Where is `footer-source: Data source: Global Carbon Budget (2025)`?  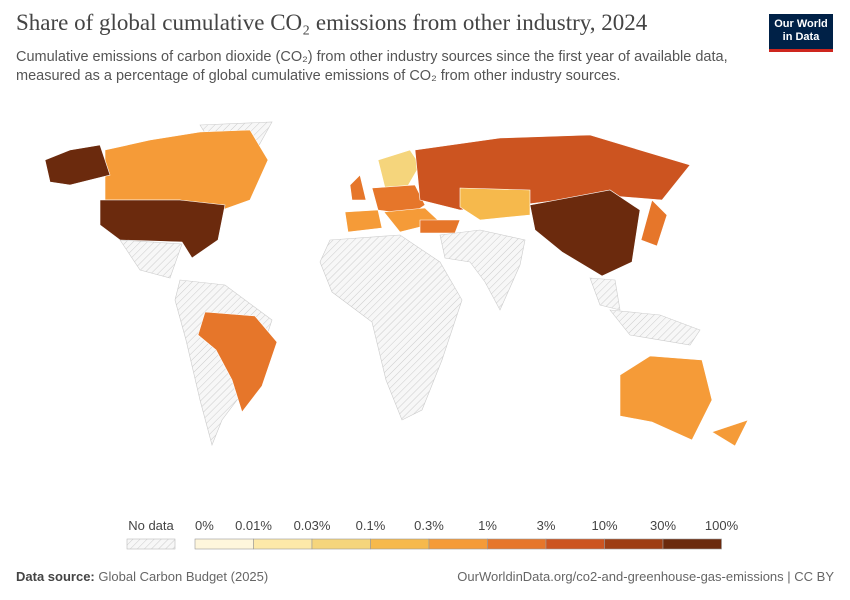 footer-source: Data source: Global Carbon Budget (2025) is located at coordinates (142, 576).